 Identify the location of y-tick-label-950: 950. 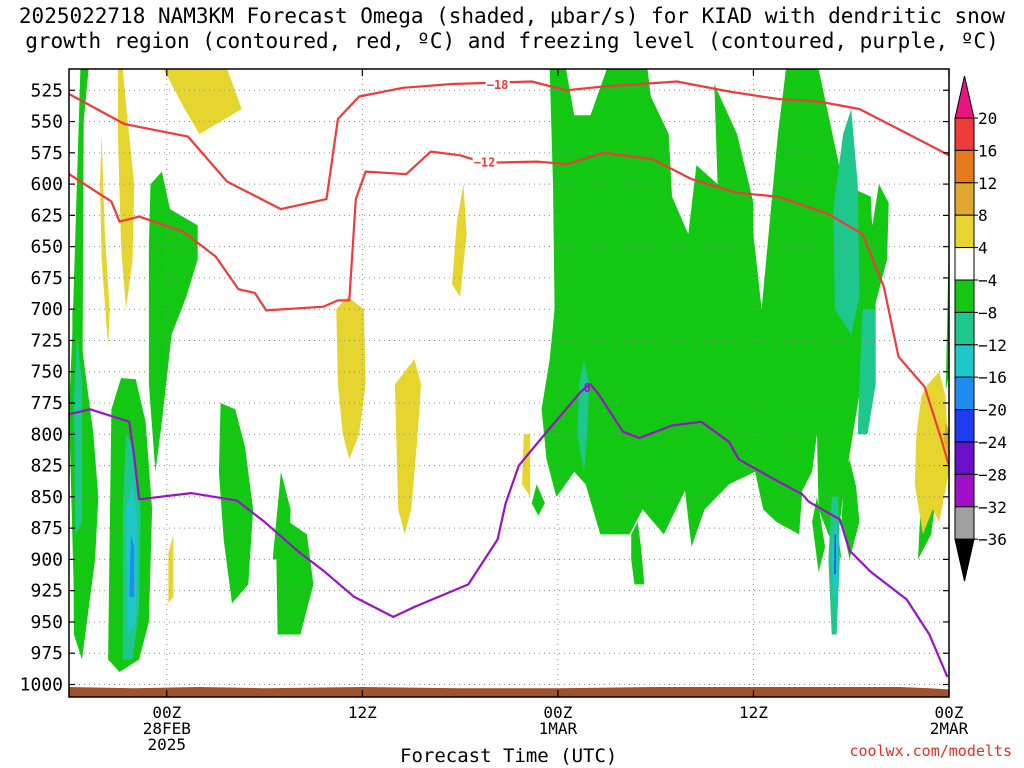
(46, 622).